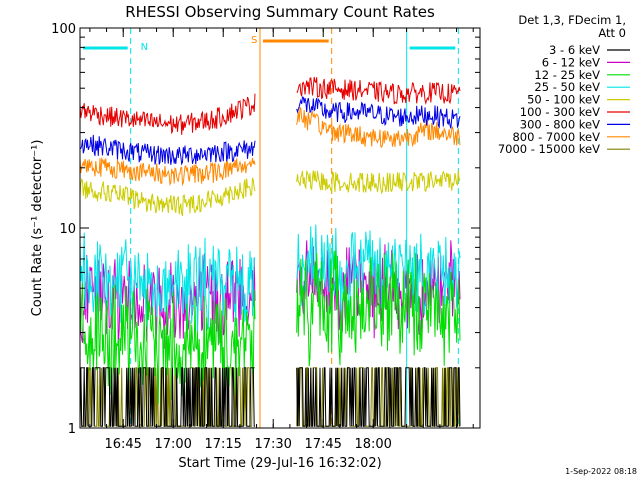  I want to click on x-tick-label: 17:30, so click(272, 444).